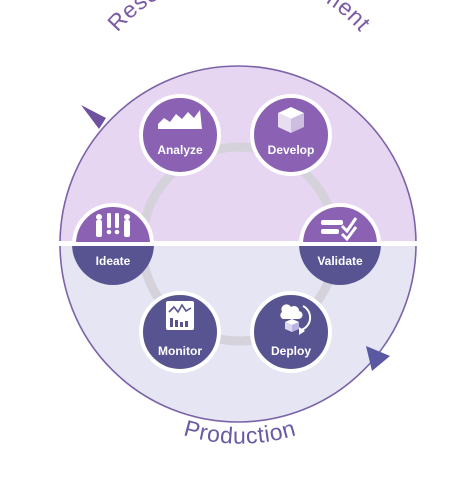 The image size is (474, 477). What do you see at coordinates (180, 150) in the screenshot?
I see `node-label-analyze: Analyze` at bounding box center [180, 150].